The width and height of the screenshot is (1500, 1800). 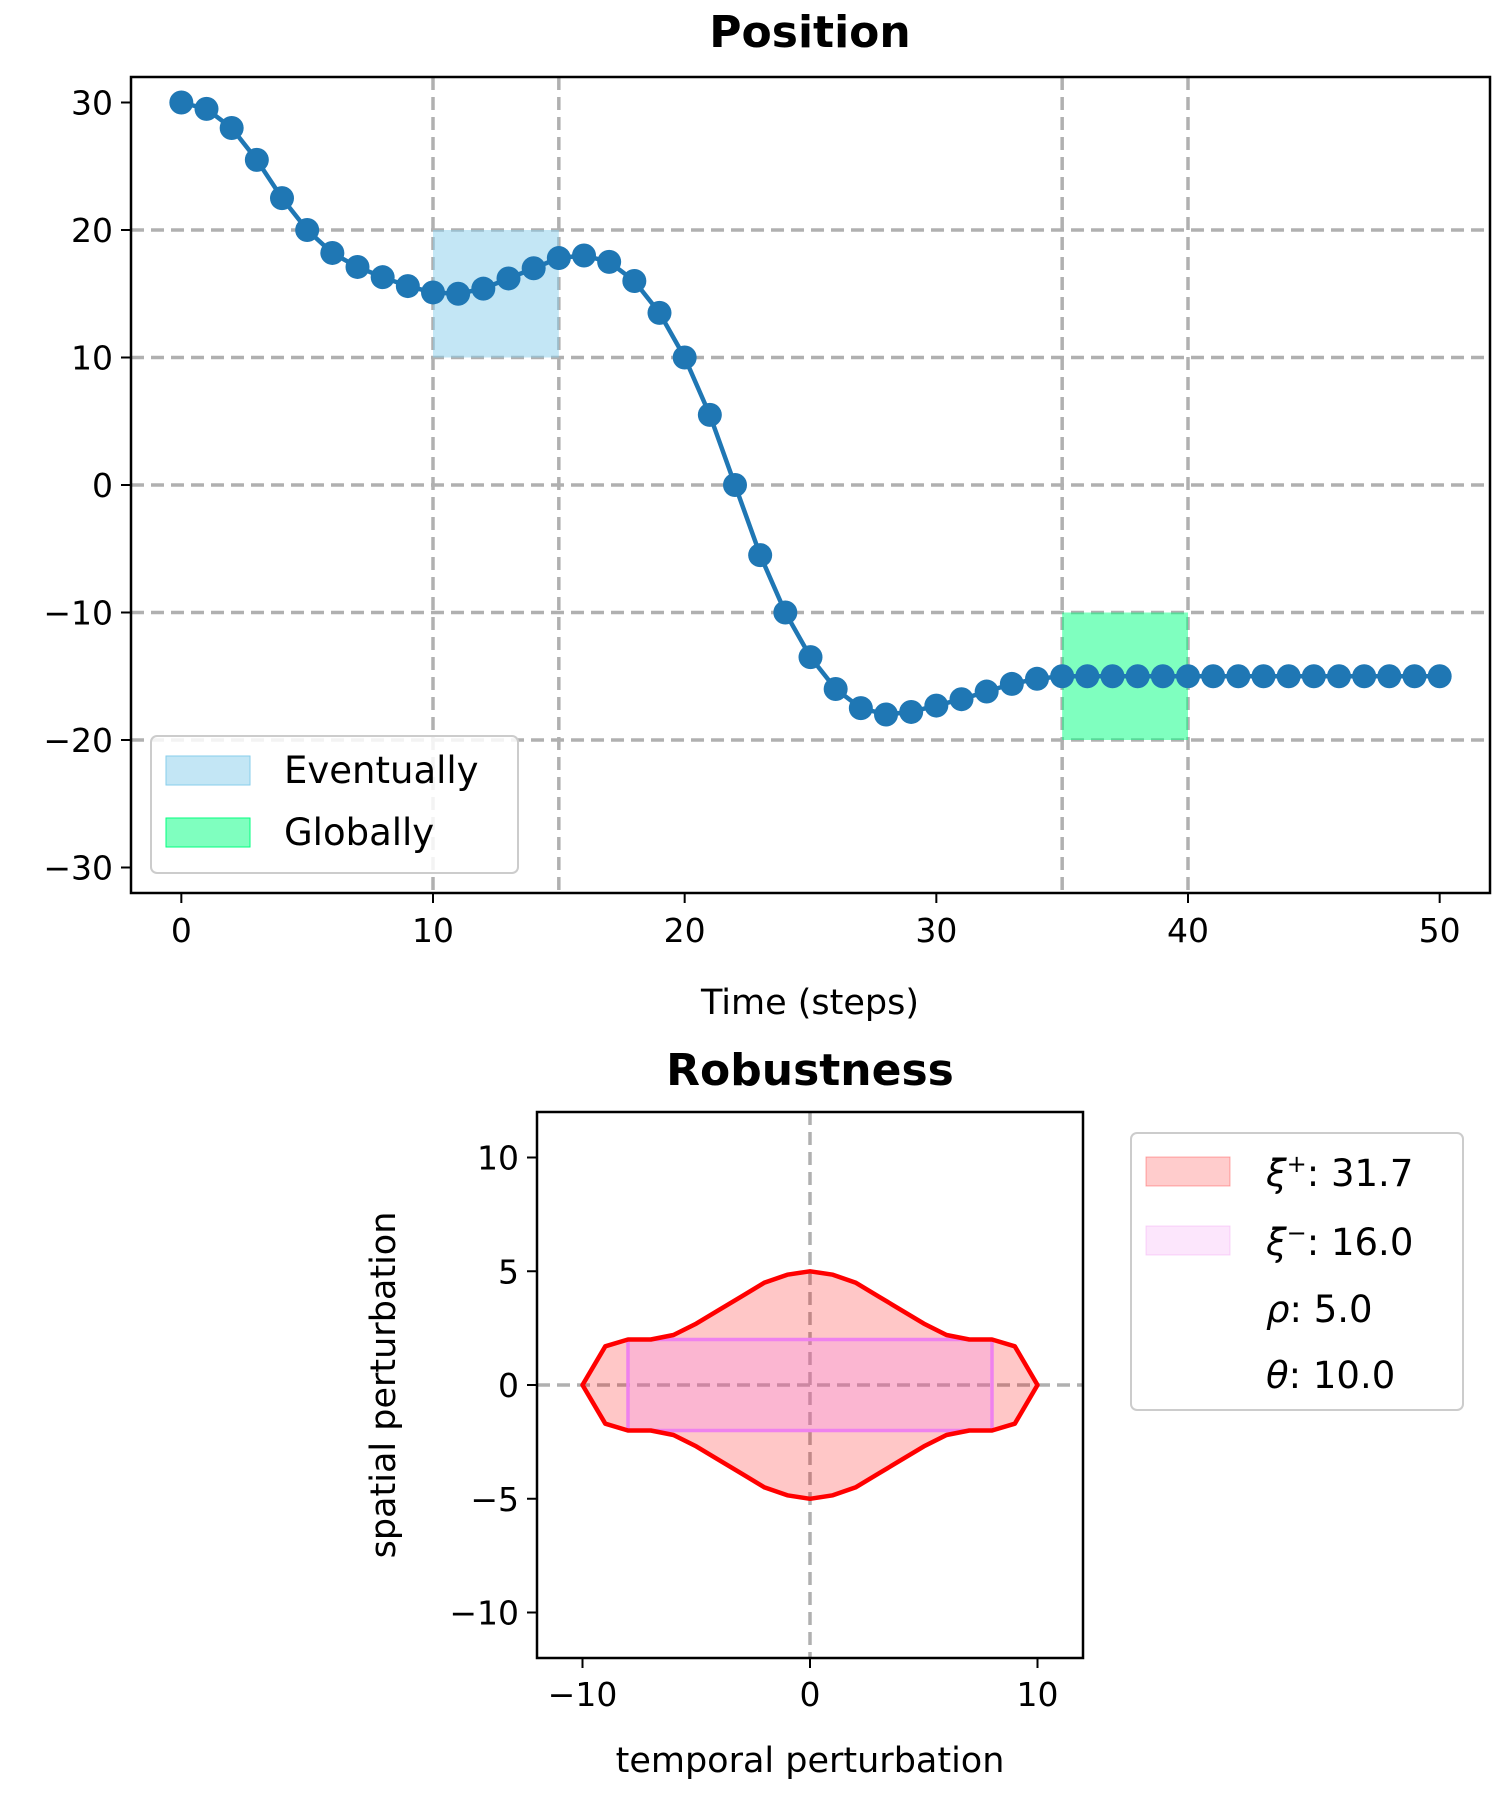 What do you see at coordinates (816, 921) in the screenshot?
I see `x-axis-ticks: 0 10 20 30 40 50` at bounding box center [816, 921].